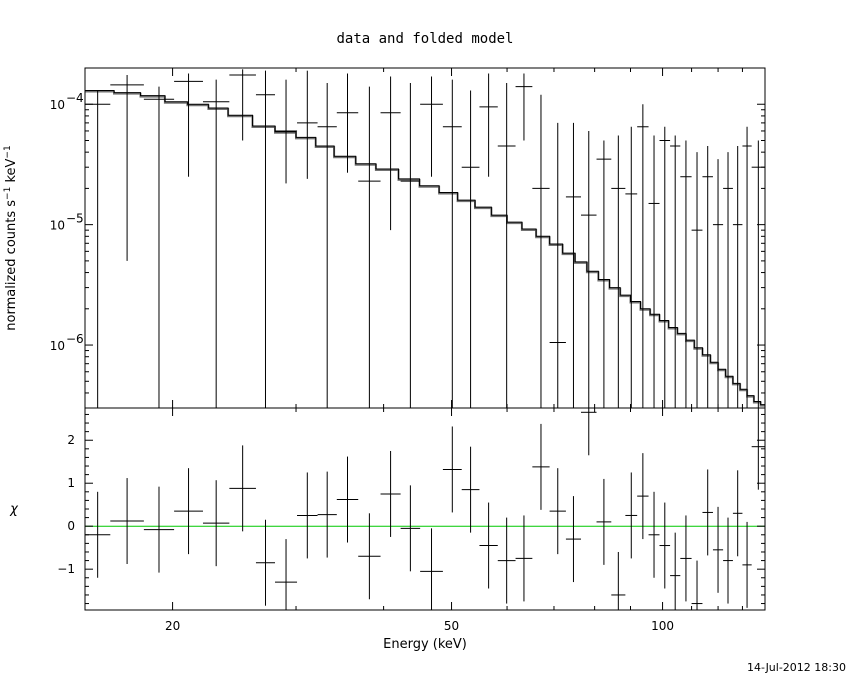  I want to click on svg-text: normalized counts s−1 keV−1, so click(11, 237).